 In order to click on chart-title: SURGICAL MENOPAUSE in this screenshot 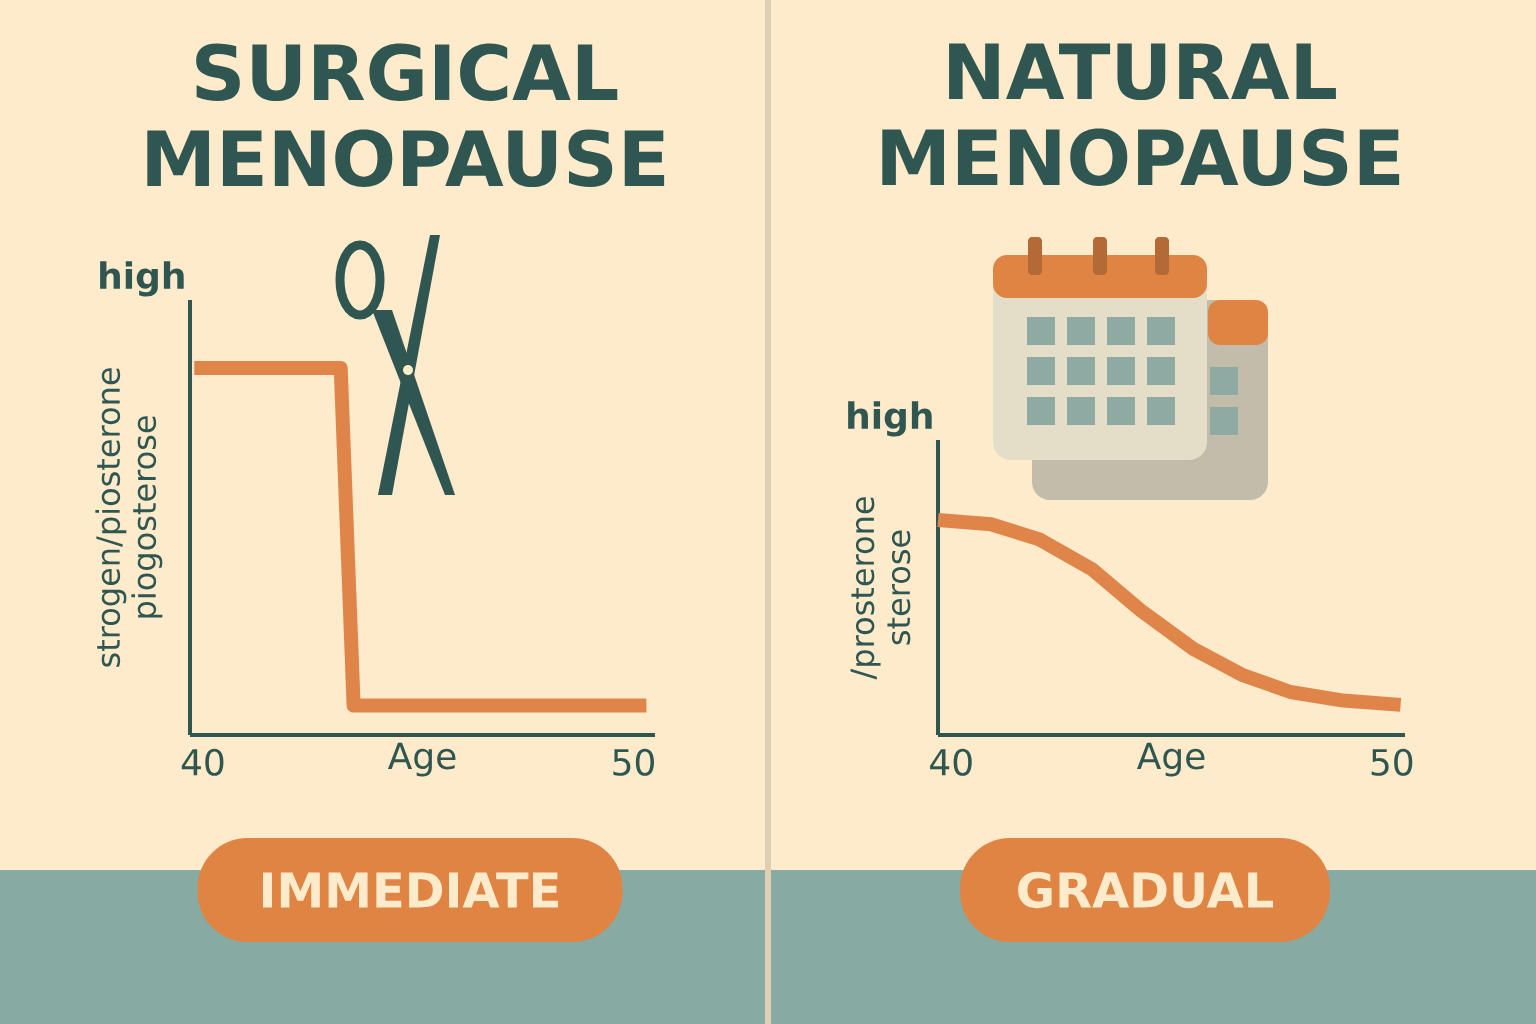, I will do `click(406, 115)`.